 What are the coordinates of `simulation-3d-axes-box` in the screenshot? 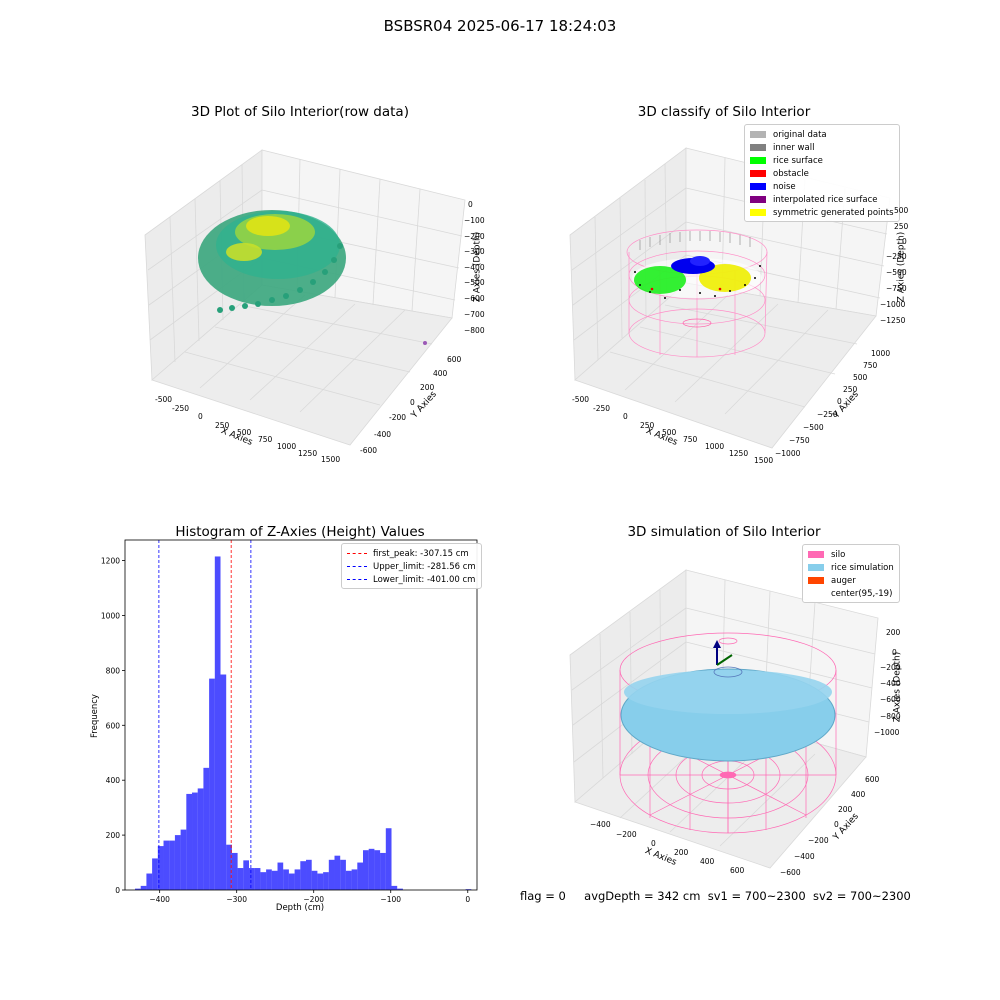 It's located at (724, 719).